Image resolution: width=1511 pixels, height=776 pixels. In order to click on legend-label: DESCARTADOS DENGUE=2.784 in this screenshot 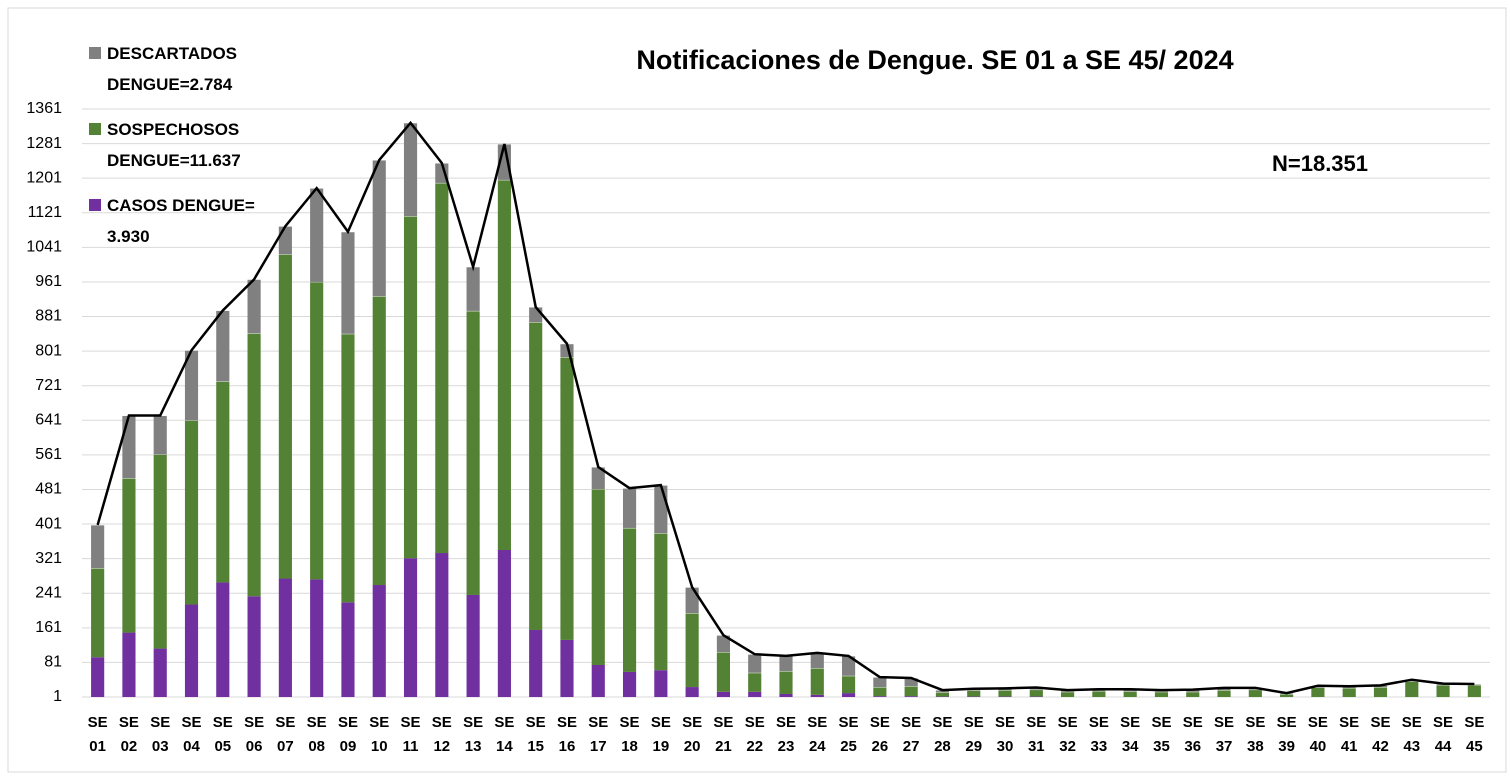, I will do `click(172, 69)`.